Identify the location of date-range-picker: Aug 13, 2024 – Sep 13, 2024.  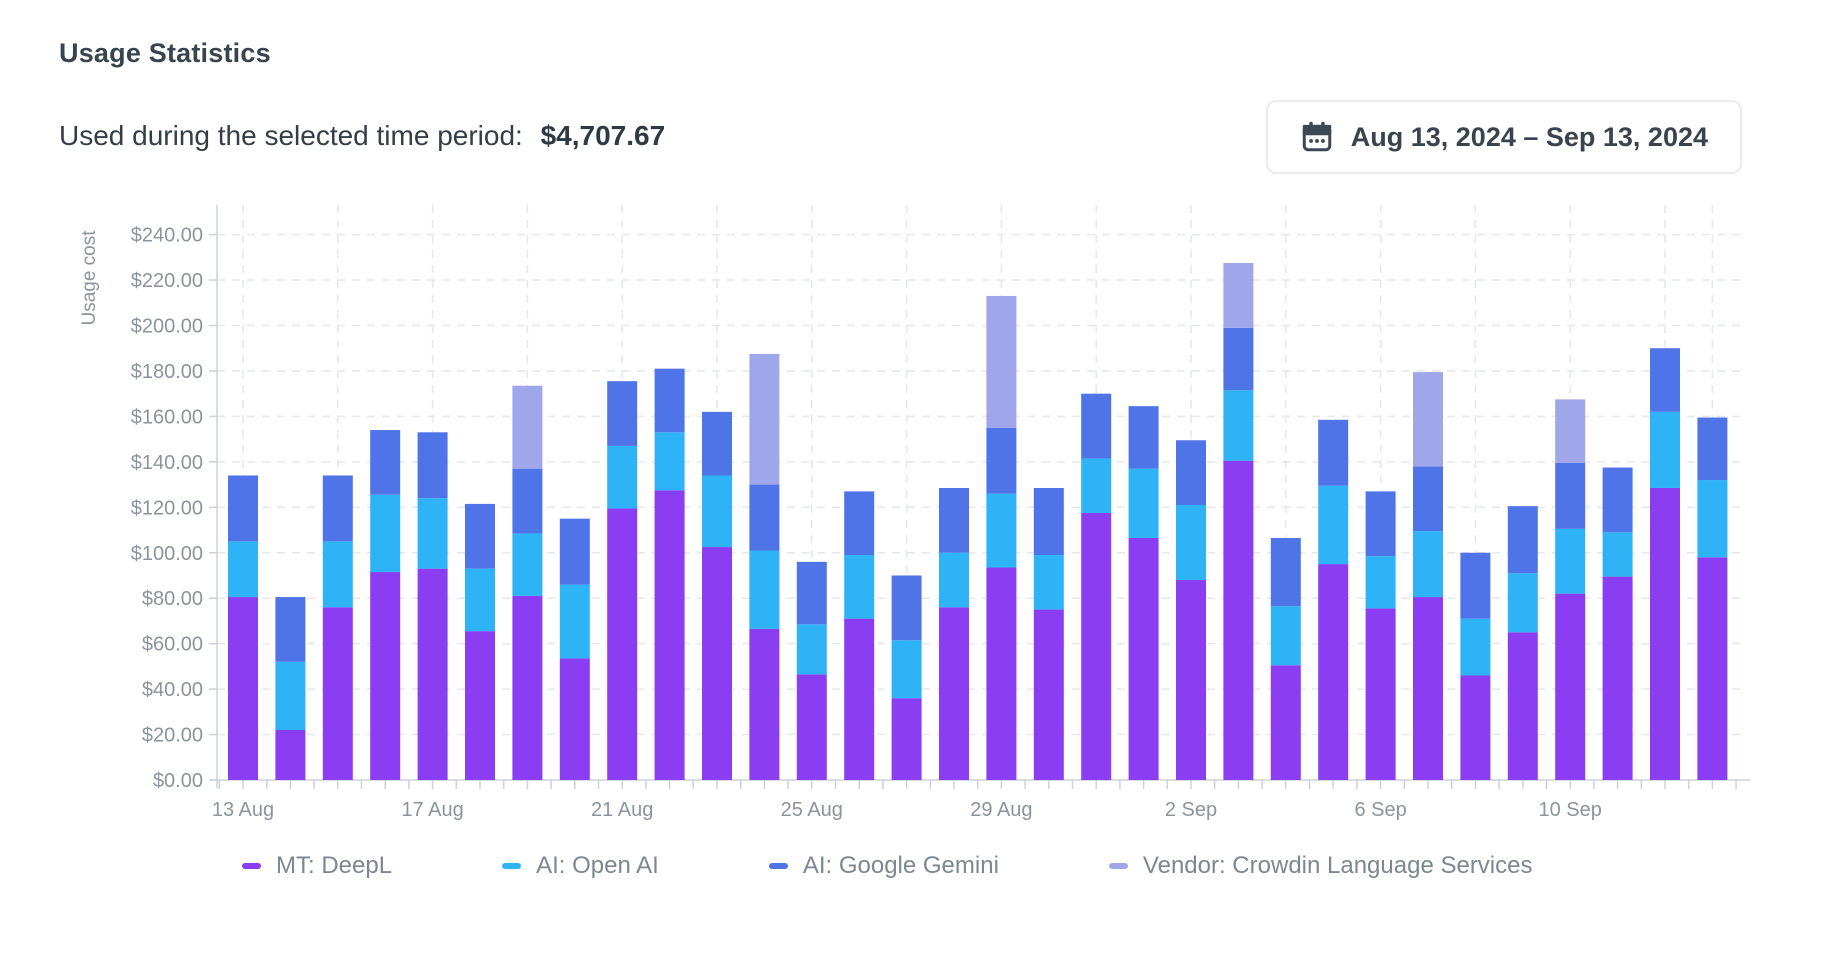
(1503, 137).